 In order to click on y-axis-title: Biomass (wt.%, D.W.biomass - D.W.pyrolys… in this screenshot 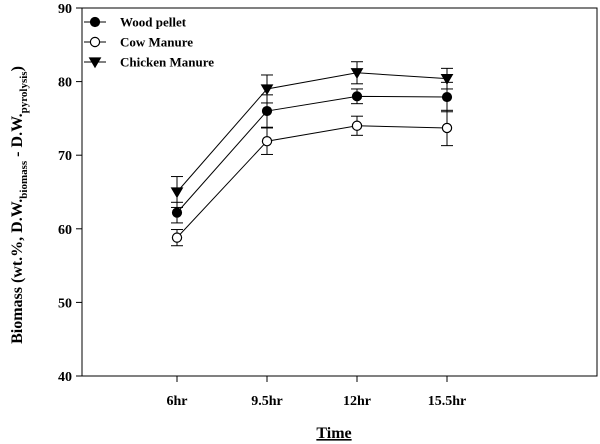, I will do `click(19, 205)`.